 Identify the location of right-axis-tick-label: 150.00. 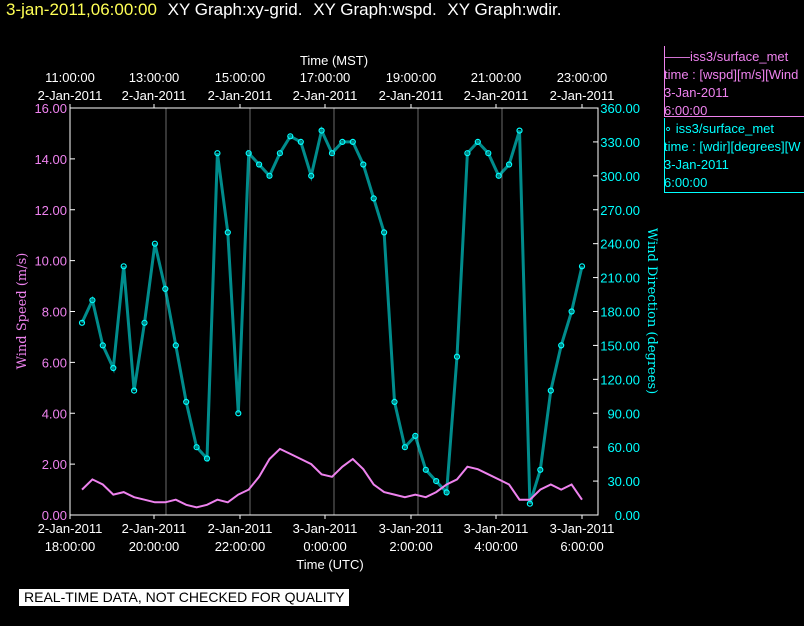
(620, 345).